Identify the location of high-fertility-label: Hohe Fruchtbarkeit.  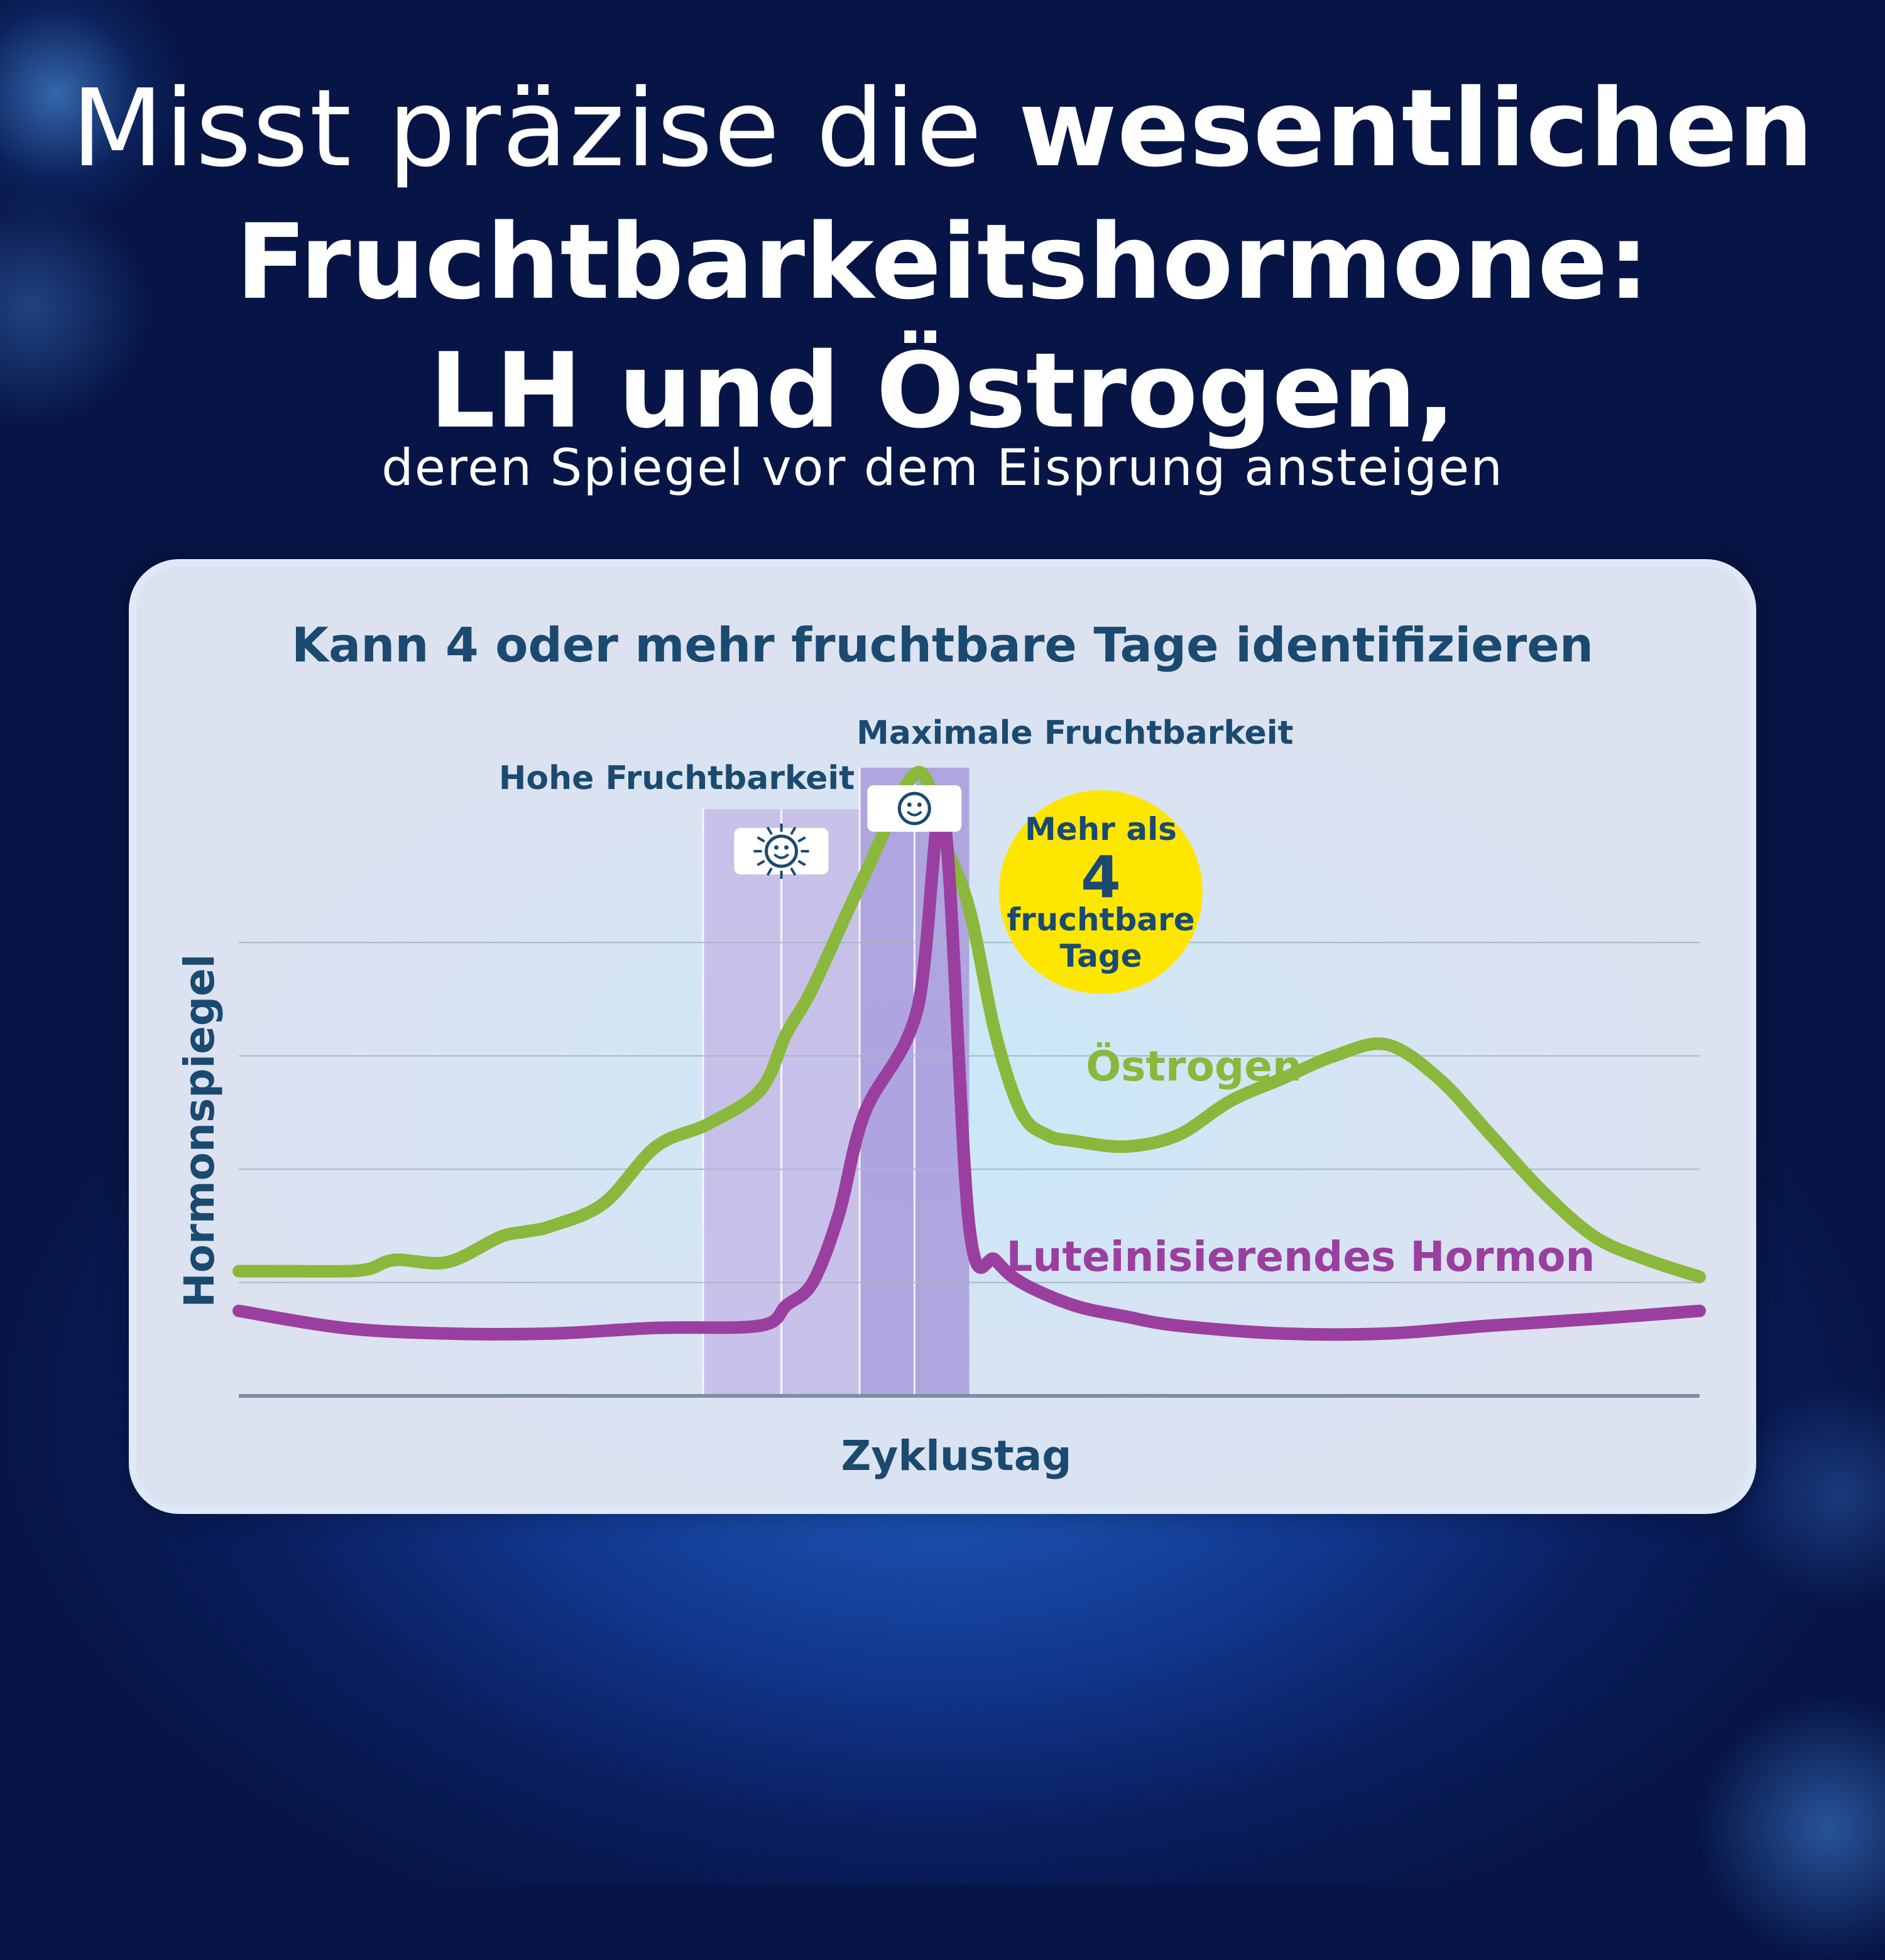
(677, 778).